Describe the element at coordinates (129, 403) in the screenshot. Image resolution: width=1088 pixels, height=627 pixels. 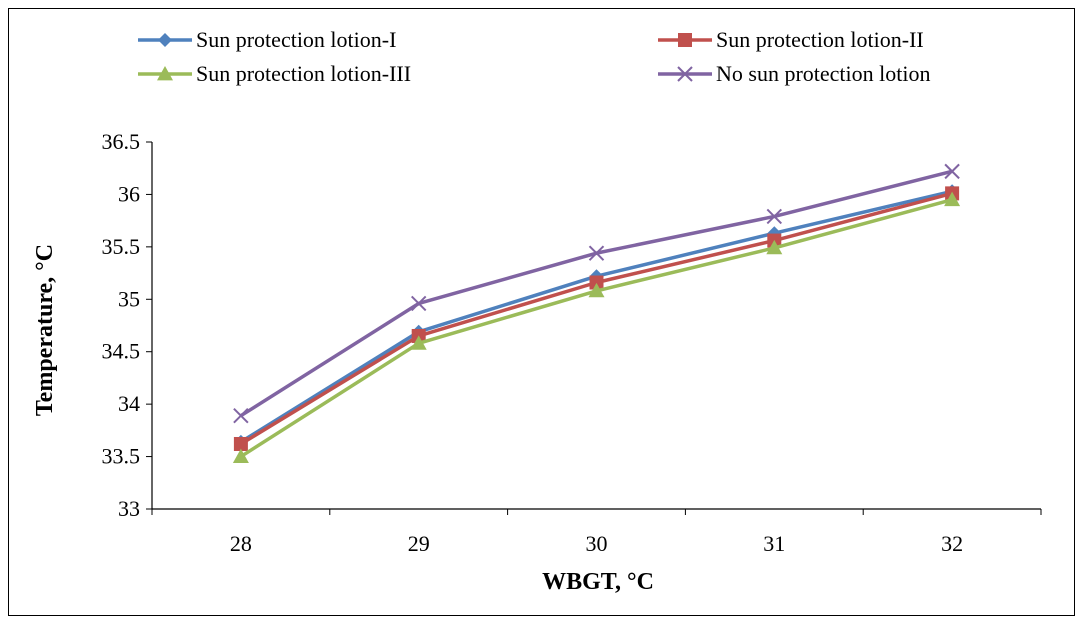
I see `y-tick-label: 34` at that location.